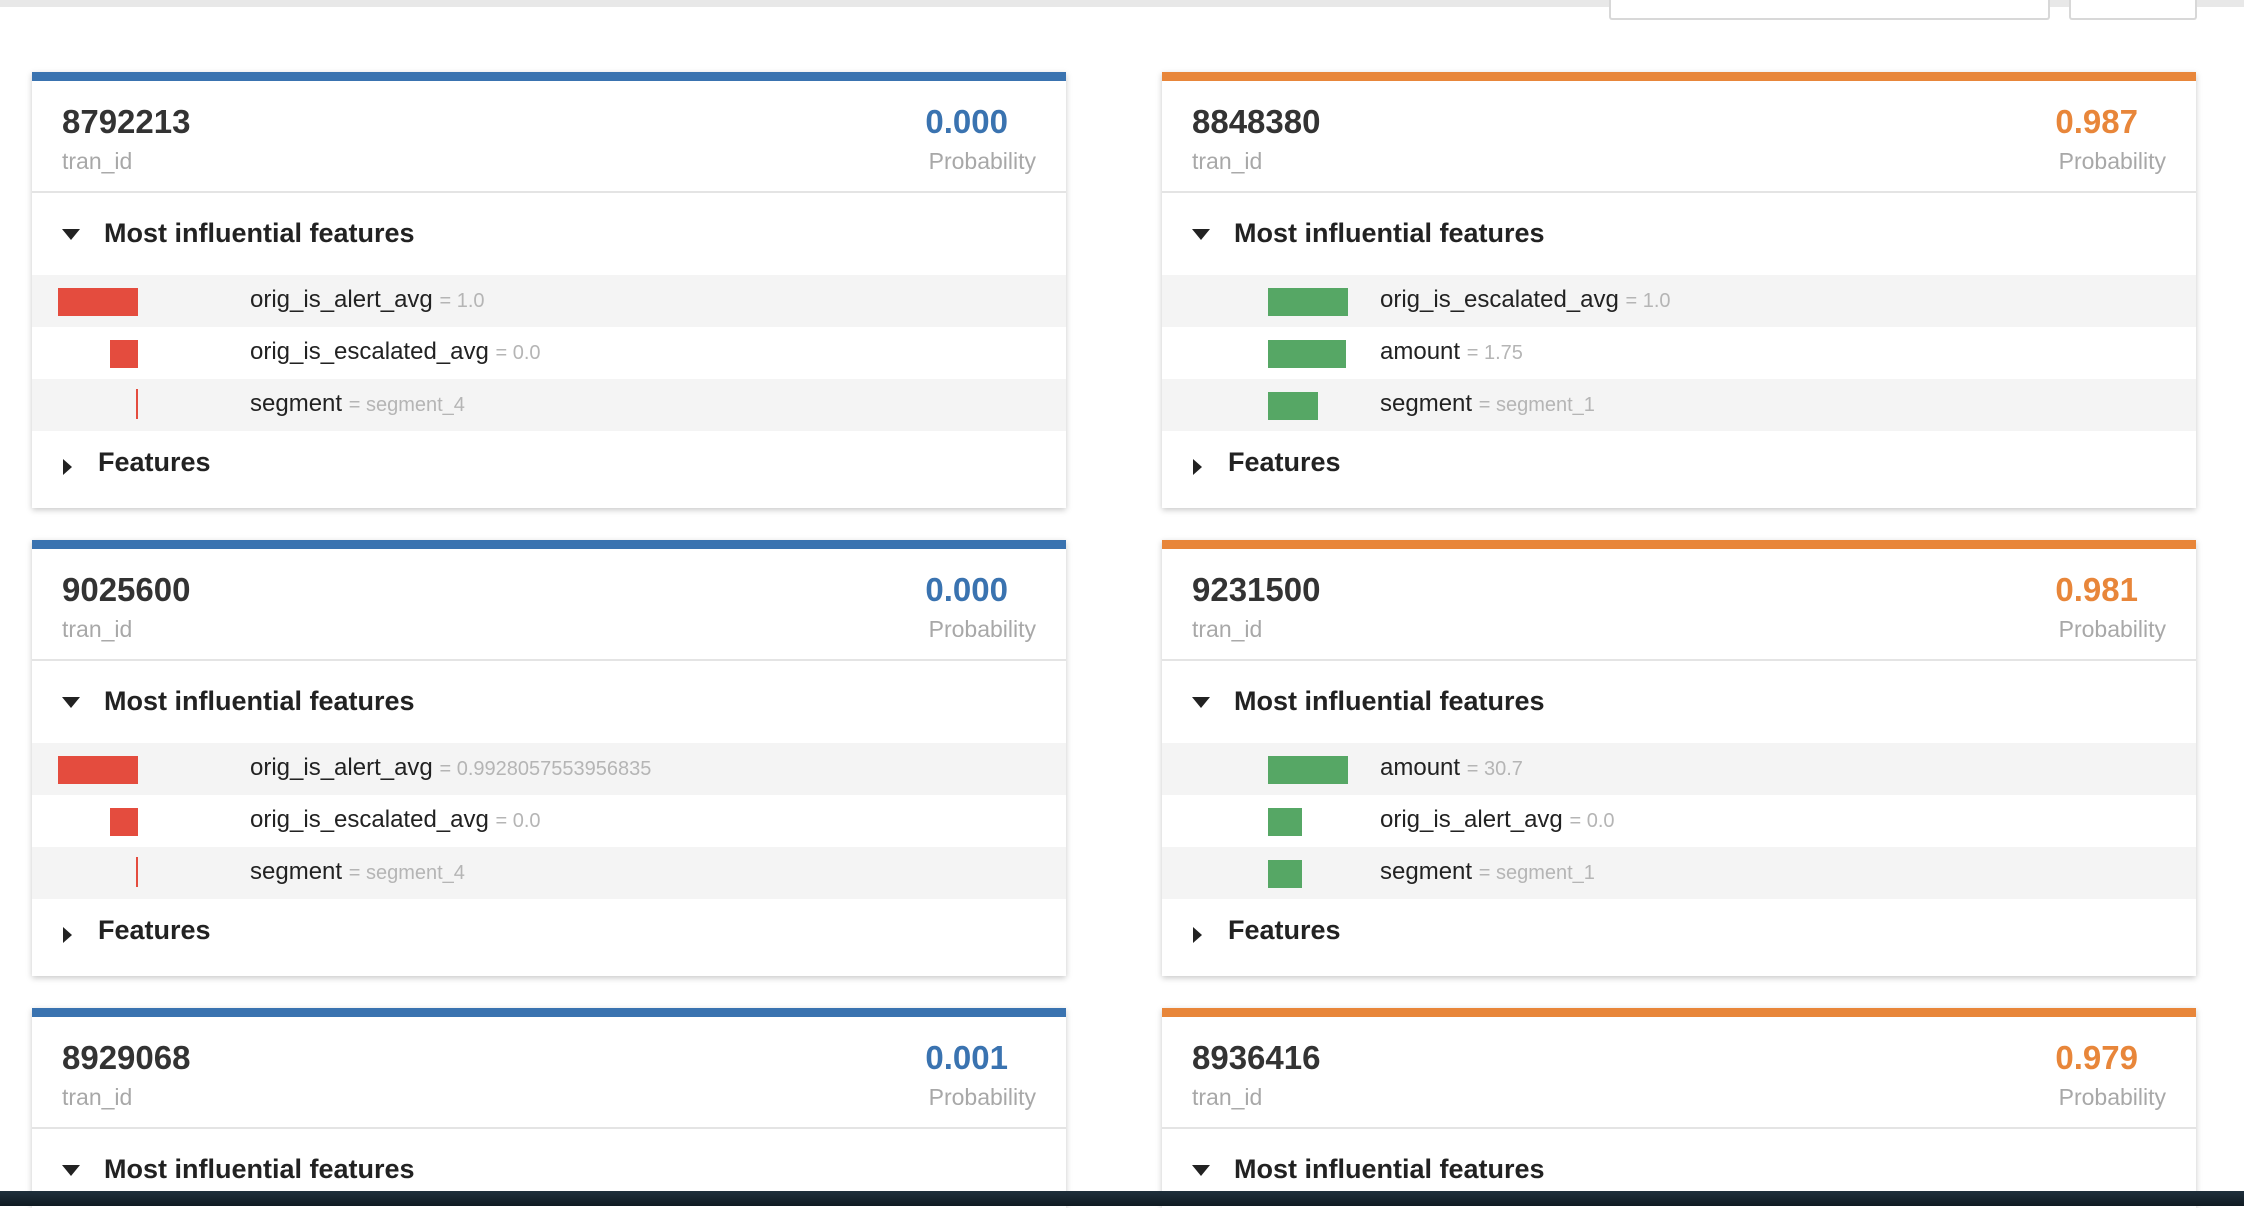 The image size is (2244, 1208). I want to click on probability-value: 0.987, so click(2096, 121).